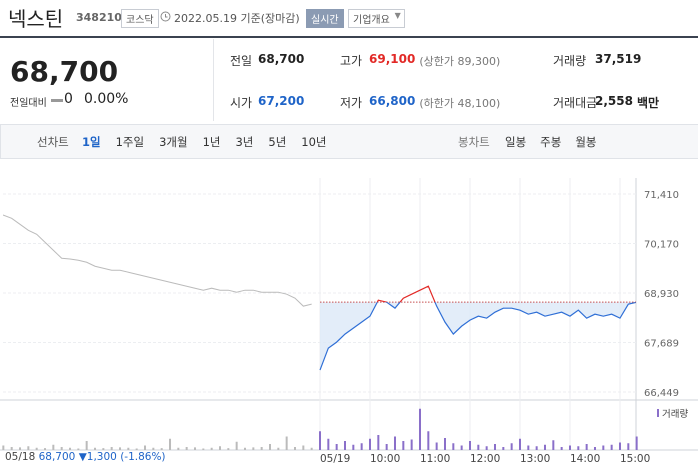 This screenshot has height=471, width=698. What do you see at coordinates (485, 459) in the screenshot?
I see `x-tick-label: 12:00` at bounding box center [485, 459].